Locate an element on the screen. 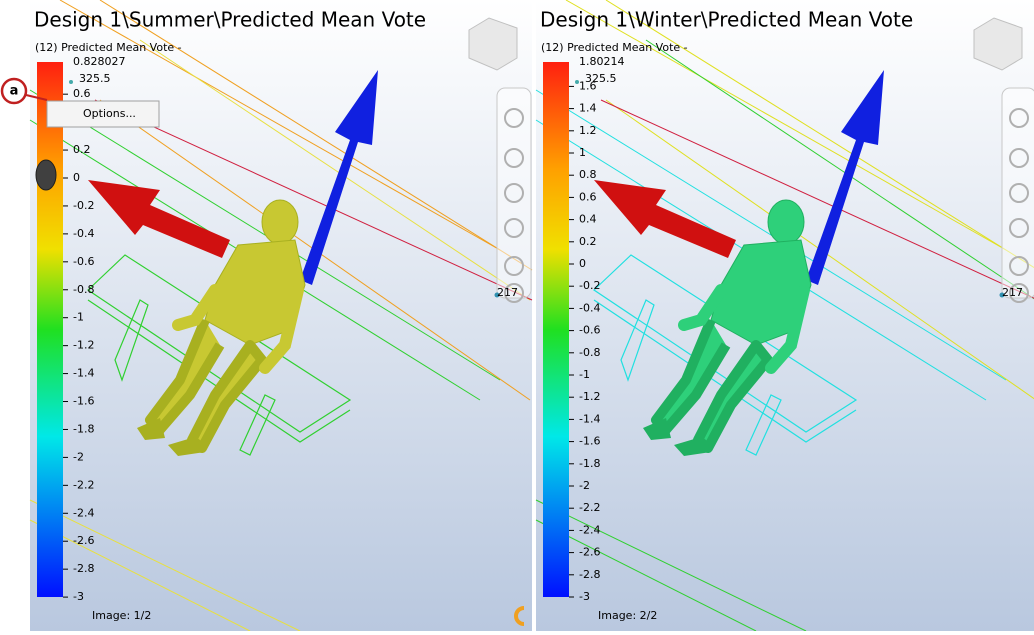 This screenshot has width=1034, height=635. head is located at coordinates (280, 222).